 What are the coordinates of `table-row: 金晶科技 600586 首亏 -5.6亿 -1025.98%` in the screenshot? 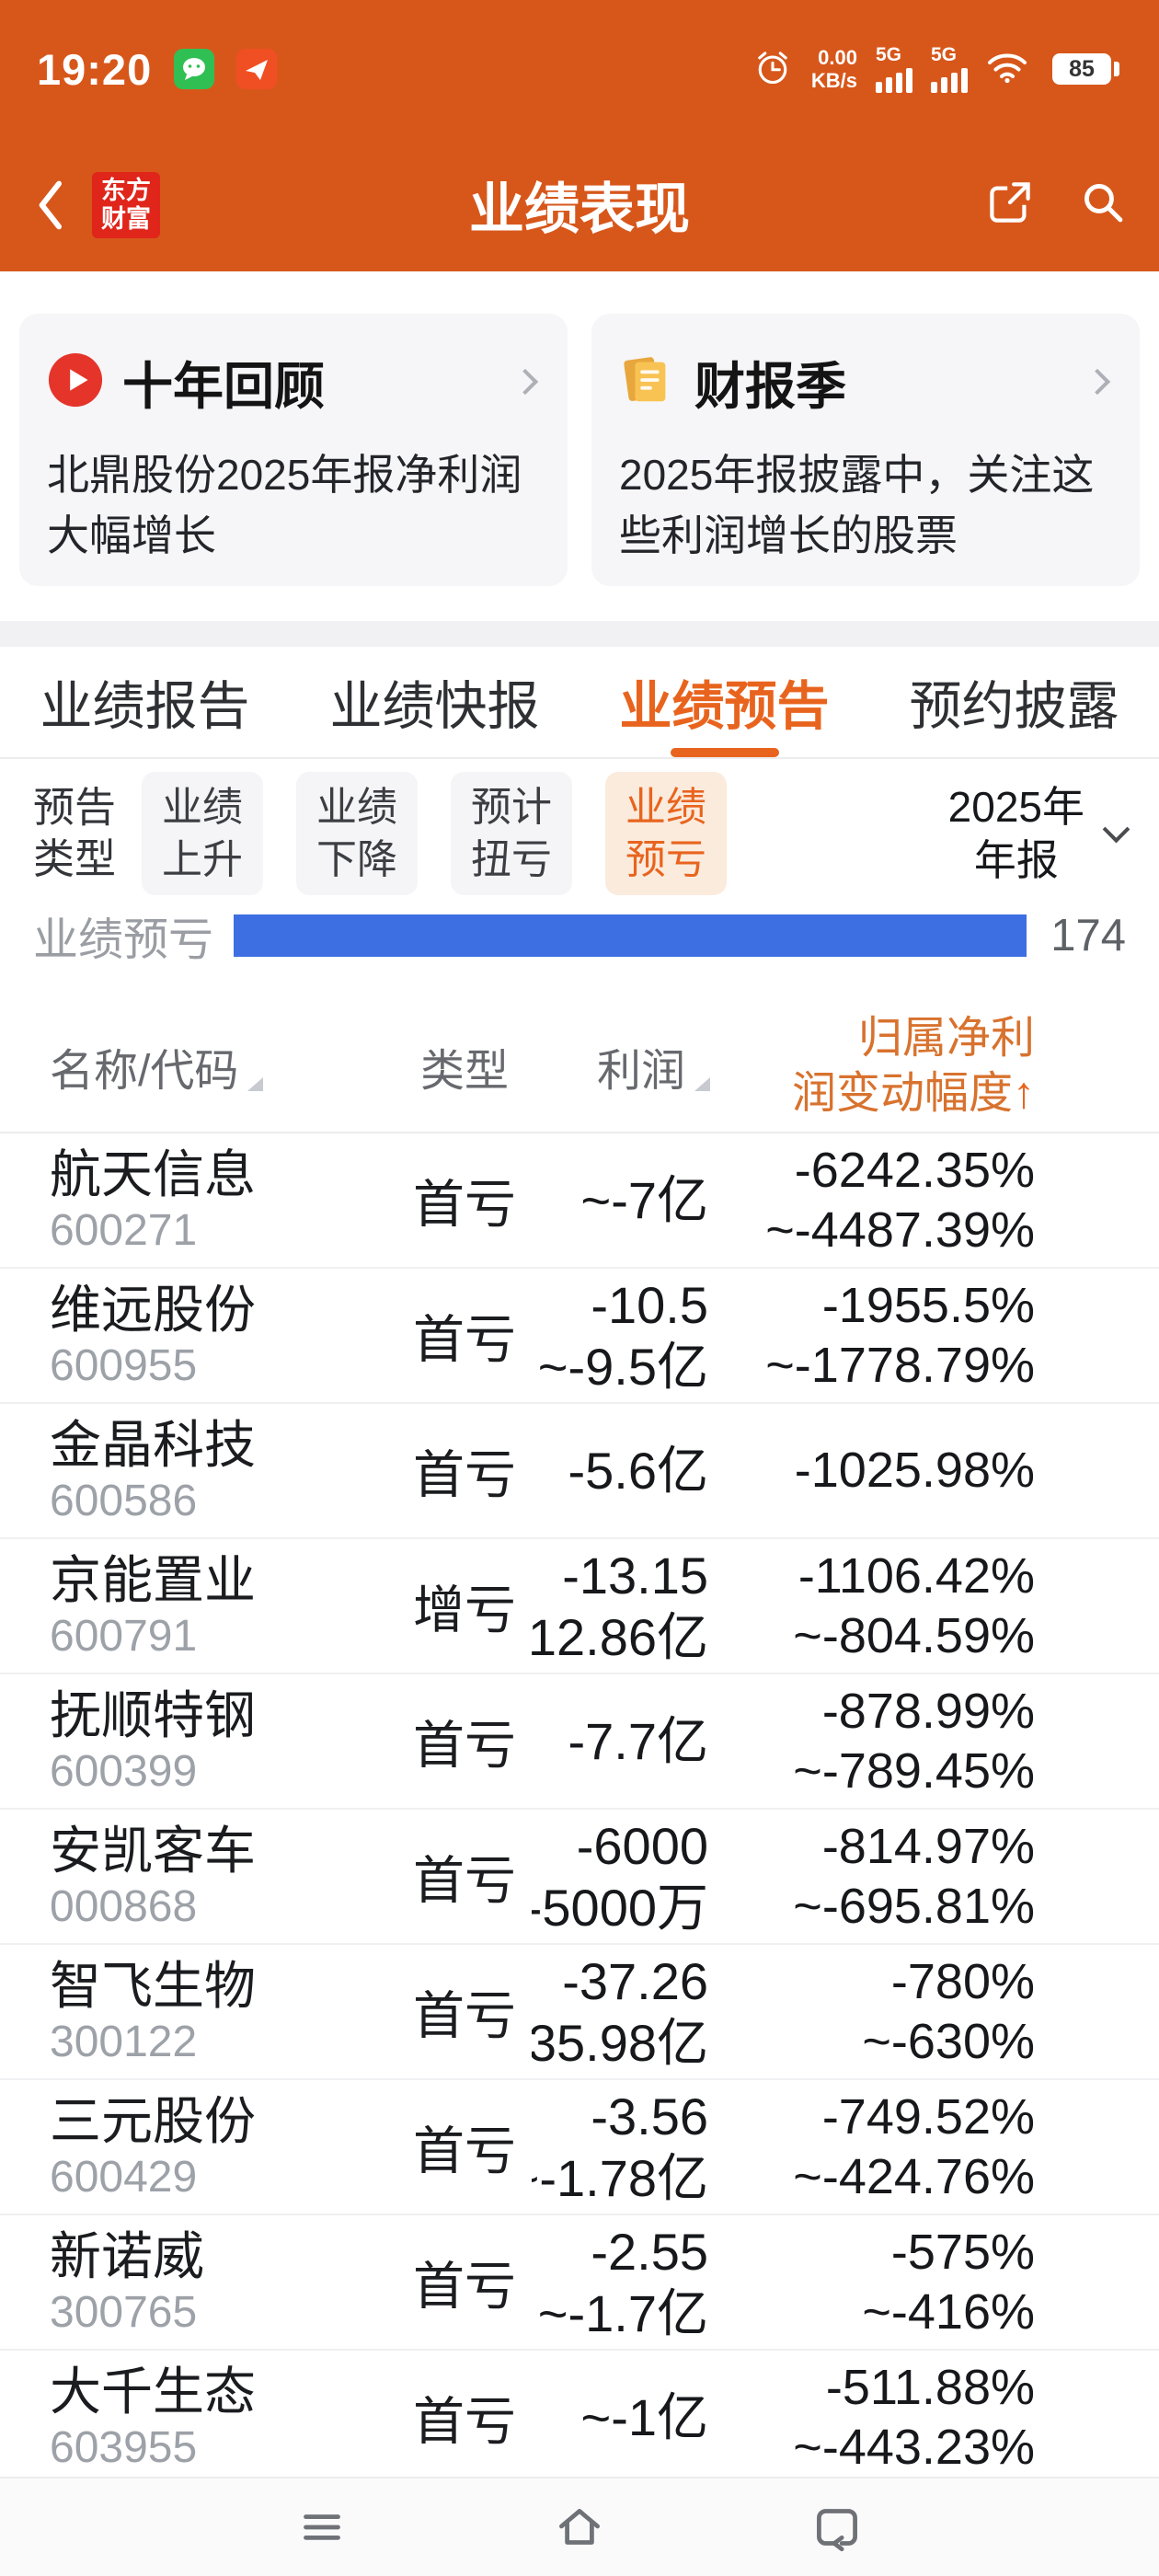 It's located at (579, 1471).